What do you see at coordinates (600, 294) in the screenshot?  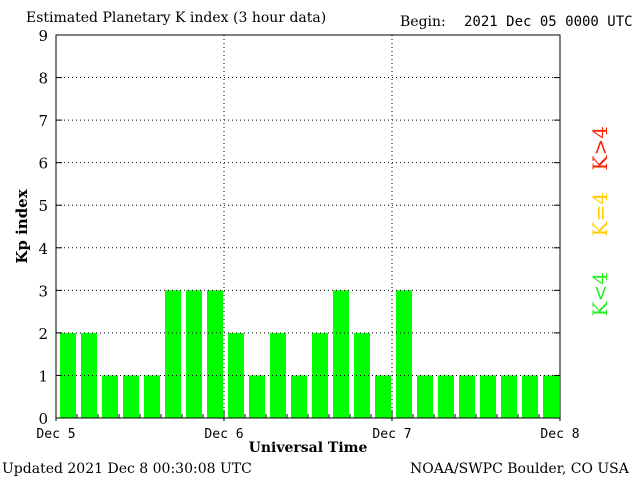 I see `legend-k-below-4: K<4` at bounding box center [600, 294].